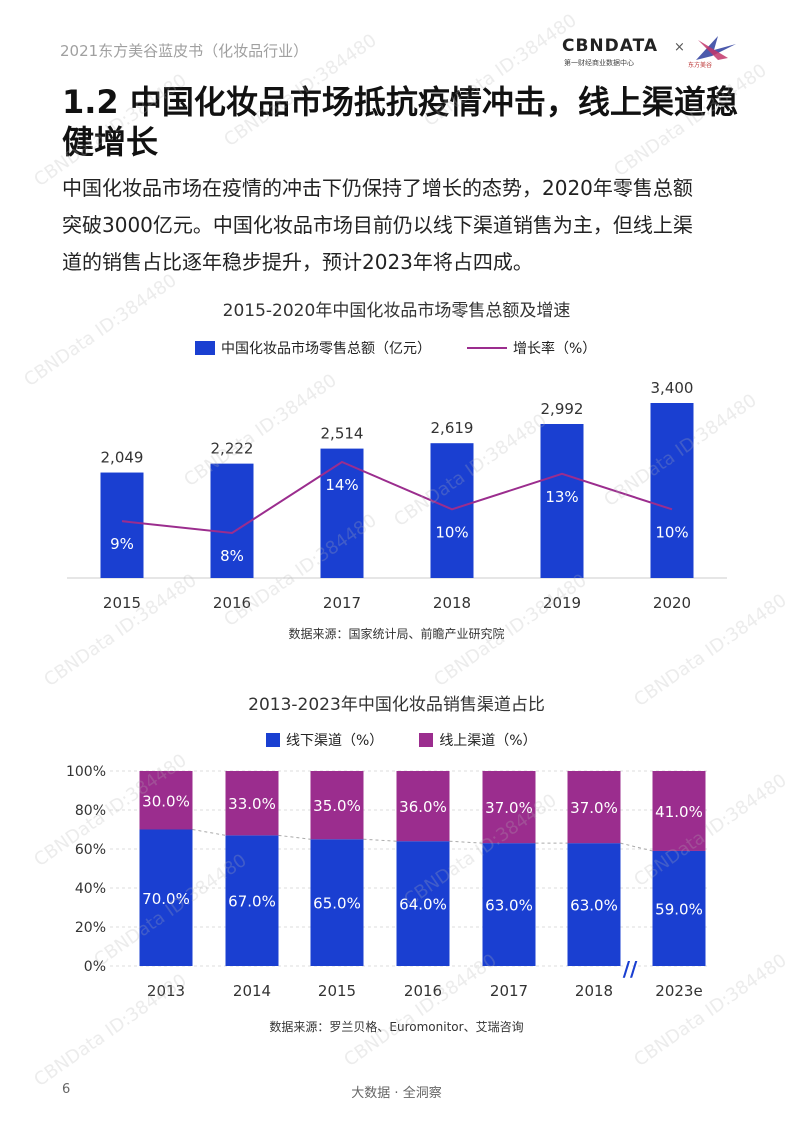  I want to click on chart1-title: 2015-2020年中国化妆品市场零售总额及增速, so click(396, 311).